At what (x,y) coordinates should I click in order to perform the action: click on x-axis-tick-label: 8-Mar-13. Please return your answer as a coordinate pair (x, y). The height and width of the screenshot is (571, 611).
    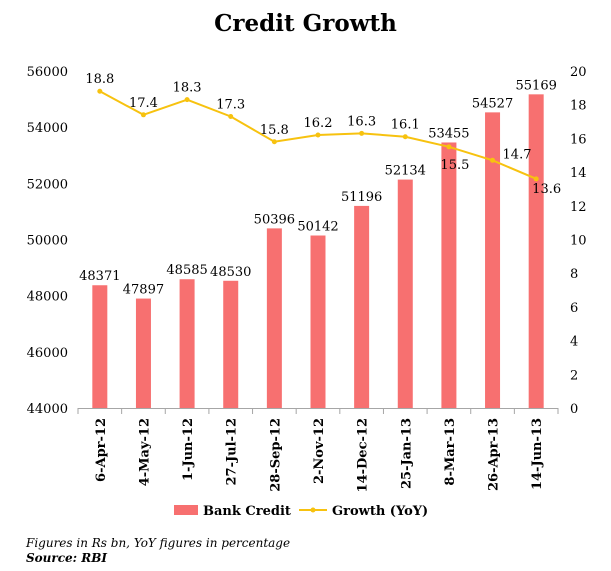
    Looking at the image, I should click on (450, 452).